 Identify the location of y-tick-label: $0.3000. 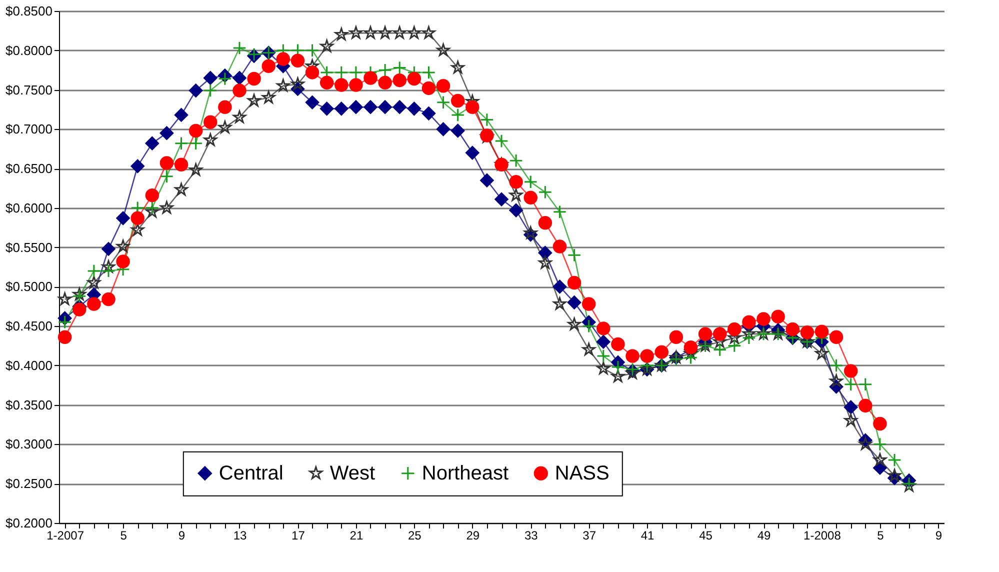
(29, 444).